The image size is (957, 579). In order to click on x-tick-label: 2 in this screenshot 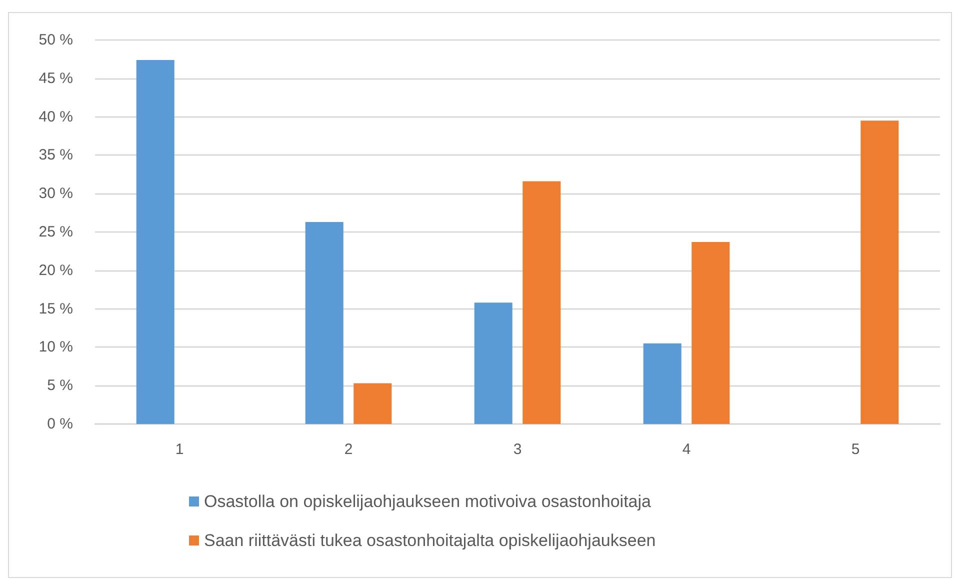, I will do `click(348, 449)`.